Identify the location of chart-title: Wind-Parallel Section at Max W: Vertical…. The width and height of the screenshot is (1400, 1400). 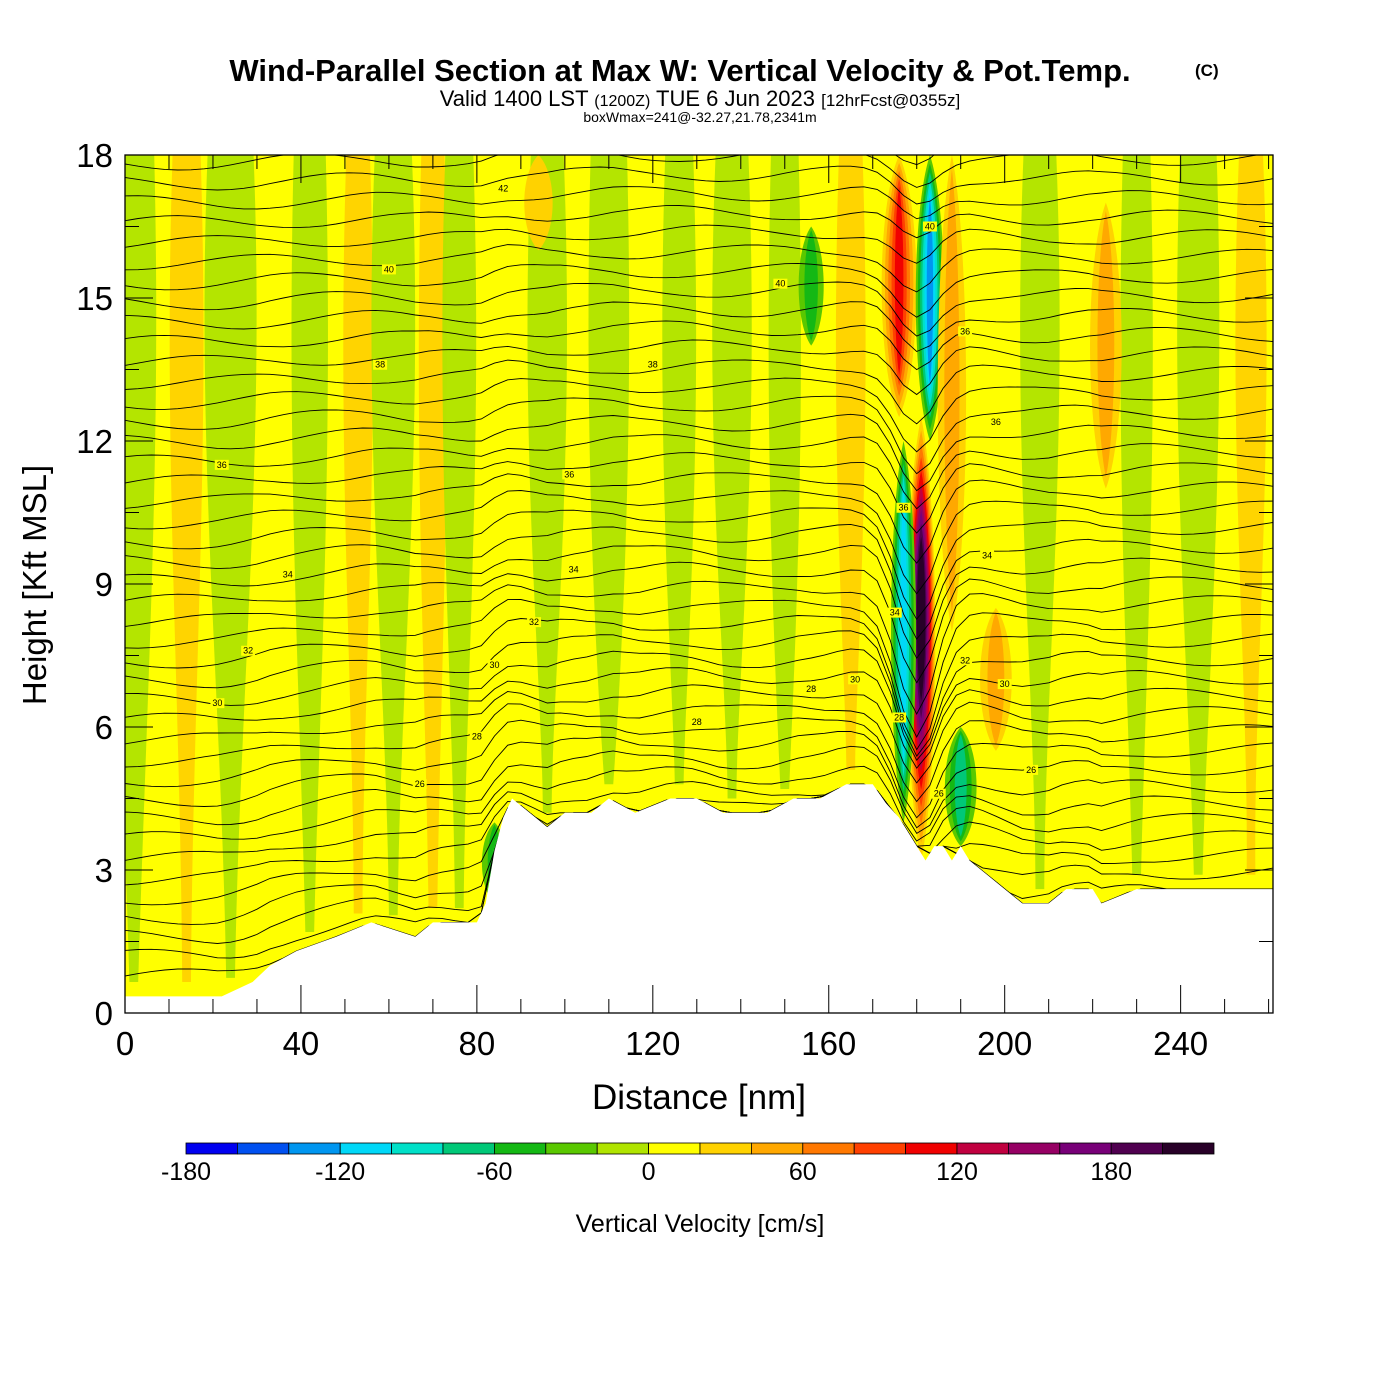
(679, 70).